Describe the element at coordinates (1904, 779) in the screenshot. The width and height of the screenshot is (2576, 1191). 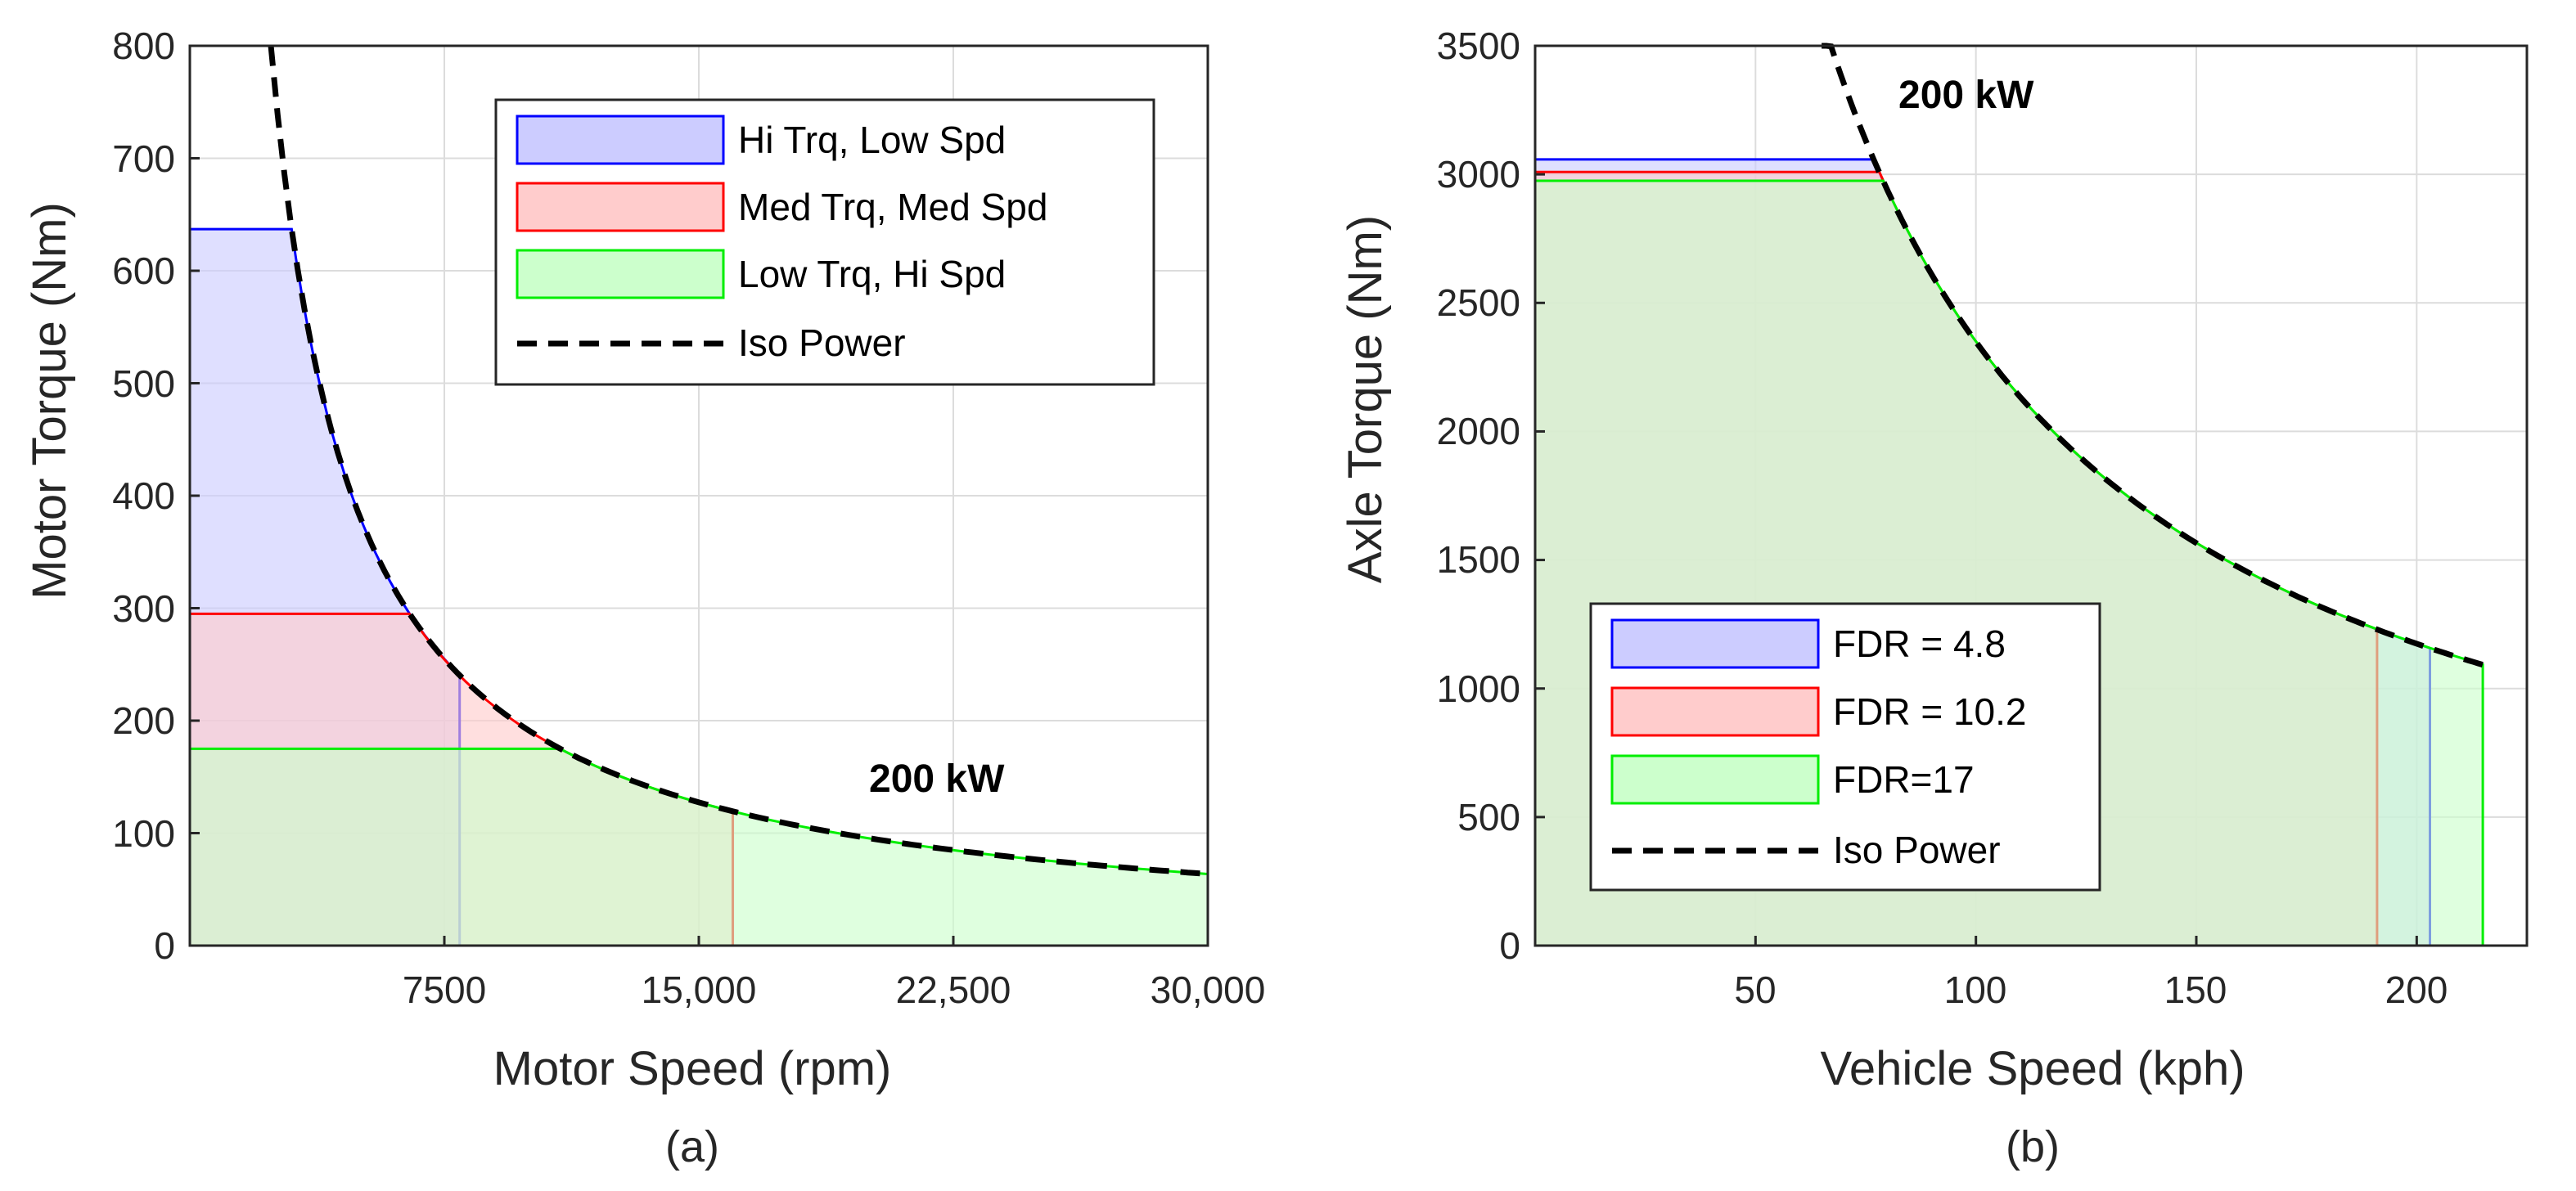
I see `legend-label-fdr-17: FDR=17` at that location.